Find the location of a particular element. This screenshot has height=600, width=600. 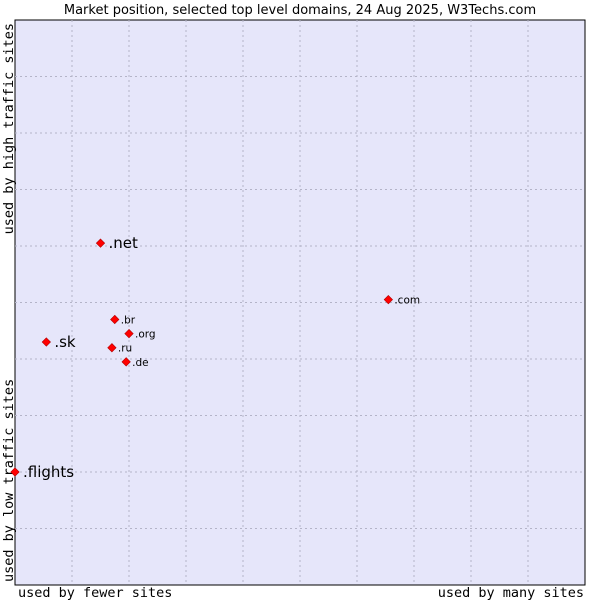

x-axis-label-right: used by many sites is located at coordinates (511, 592).